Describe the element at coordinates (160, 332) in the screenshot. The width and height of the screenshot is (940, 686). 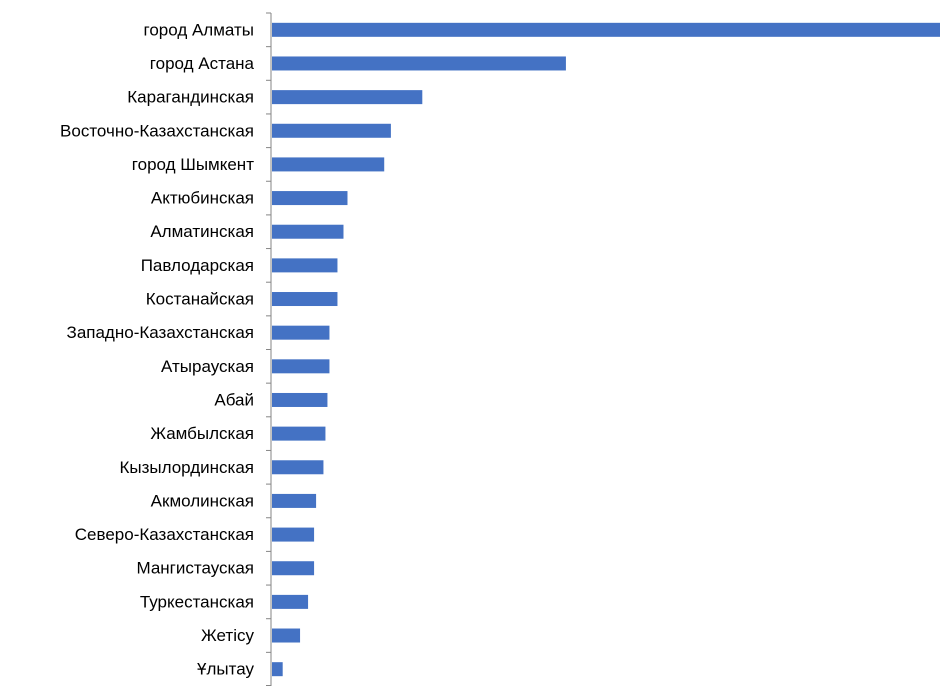
I see `category-label: Западно-Казахстанская` at that location.